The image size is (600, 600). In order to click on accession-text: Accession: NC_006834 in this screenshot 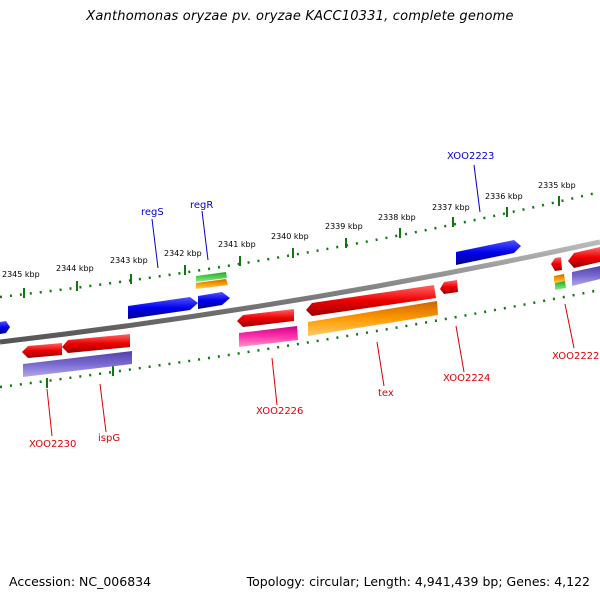, I will do `click(80, 581)`.